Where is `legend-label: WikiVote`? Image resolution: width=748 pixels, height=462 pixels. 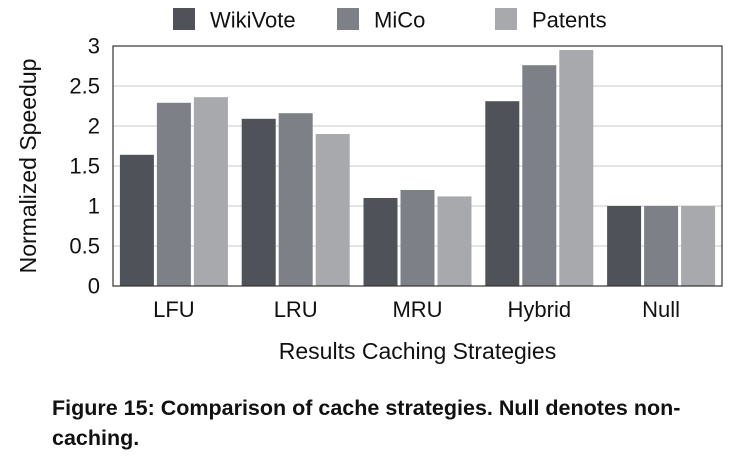
legend-label: WikiVote is located at coordinates (253, 20).